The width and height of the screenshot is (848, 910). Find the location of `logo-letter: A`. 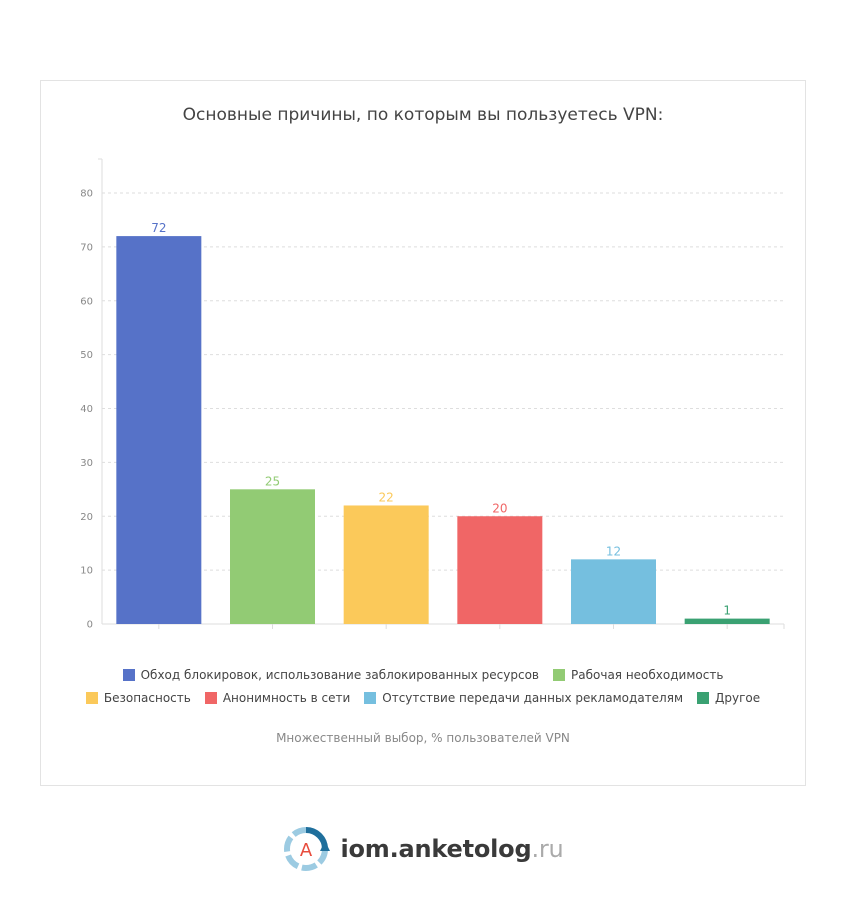

logo-letter: A is located at coordinates (306, 850).